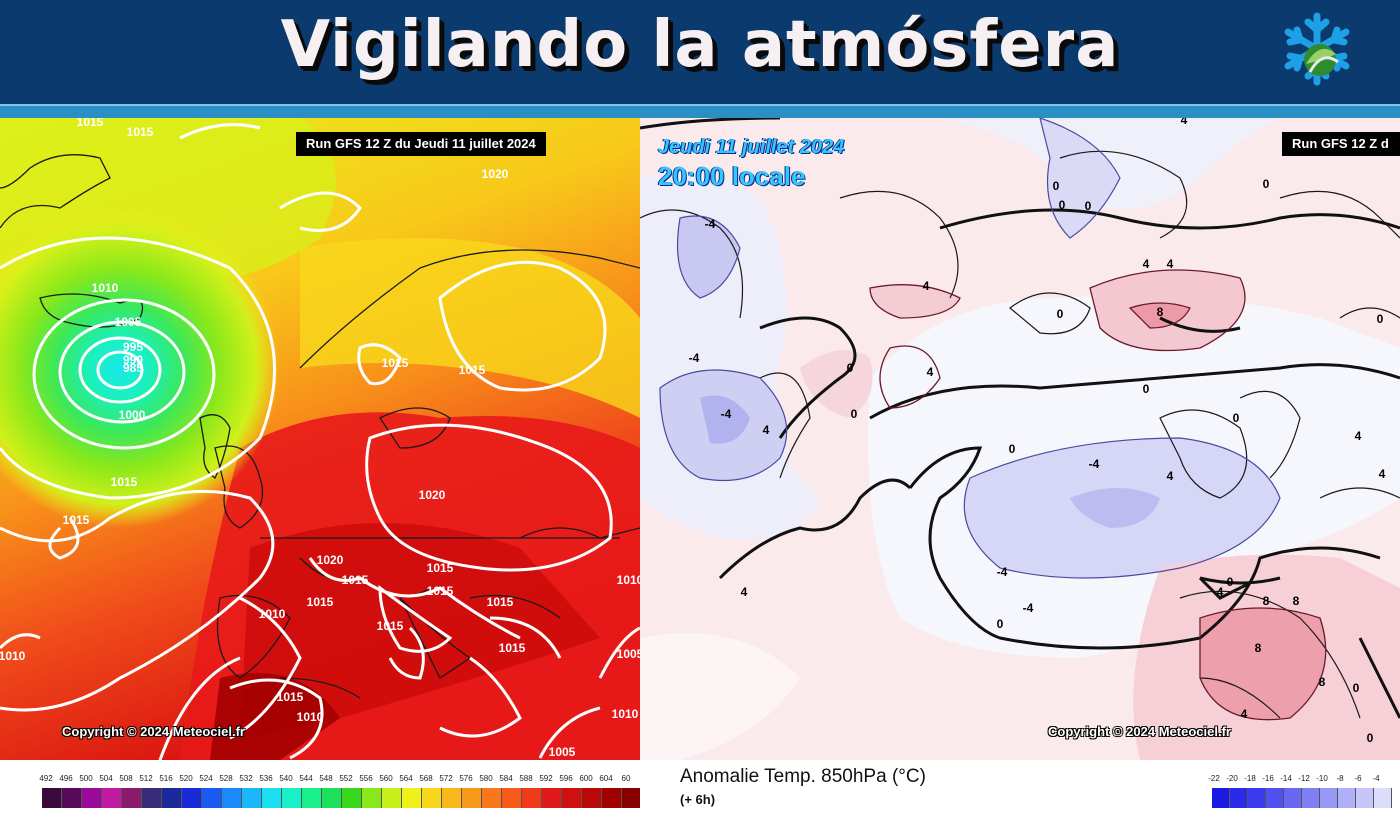 Image resolution: width=1400 pixels, height=817 pixels. I want to click on legend-tick-label: 552, so click(346, 778).